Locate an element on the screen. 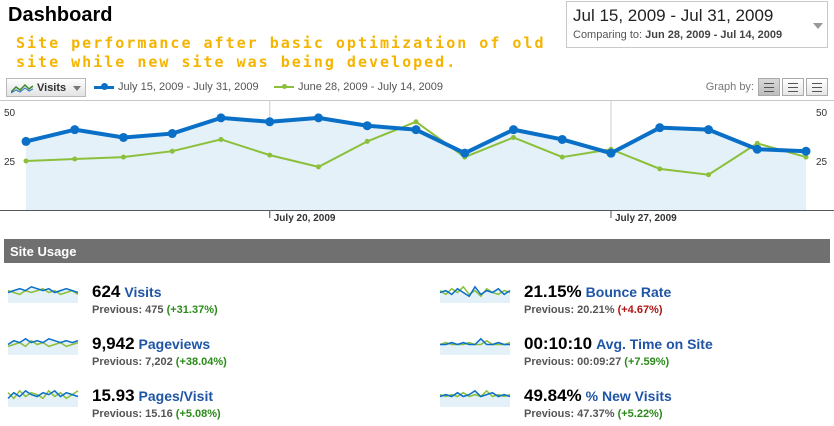  previous-period-row: Previous: 47.37% (+5.22%) is located at coordinates (593, 414).